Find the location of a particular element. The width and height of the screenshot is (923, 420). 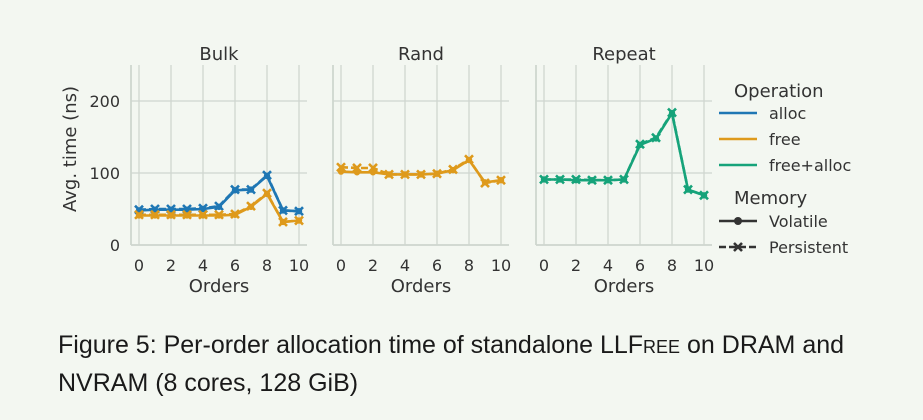

panel-rand-x-tick-label-6: 6 is located at coordinates (437, 265).